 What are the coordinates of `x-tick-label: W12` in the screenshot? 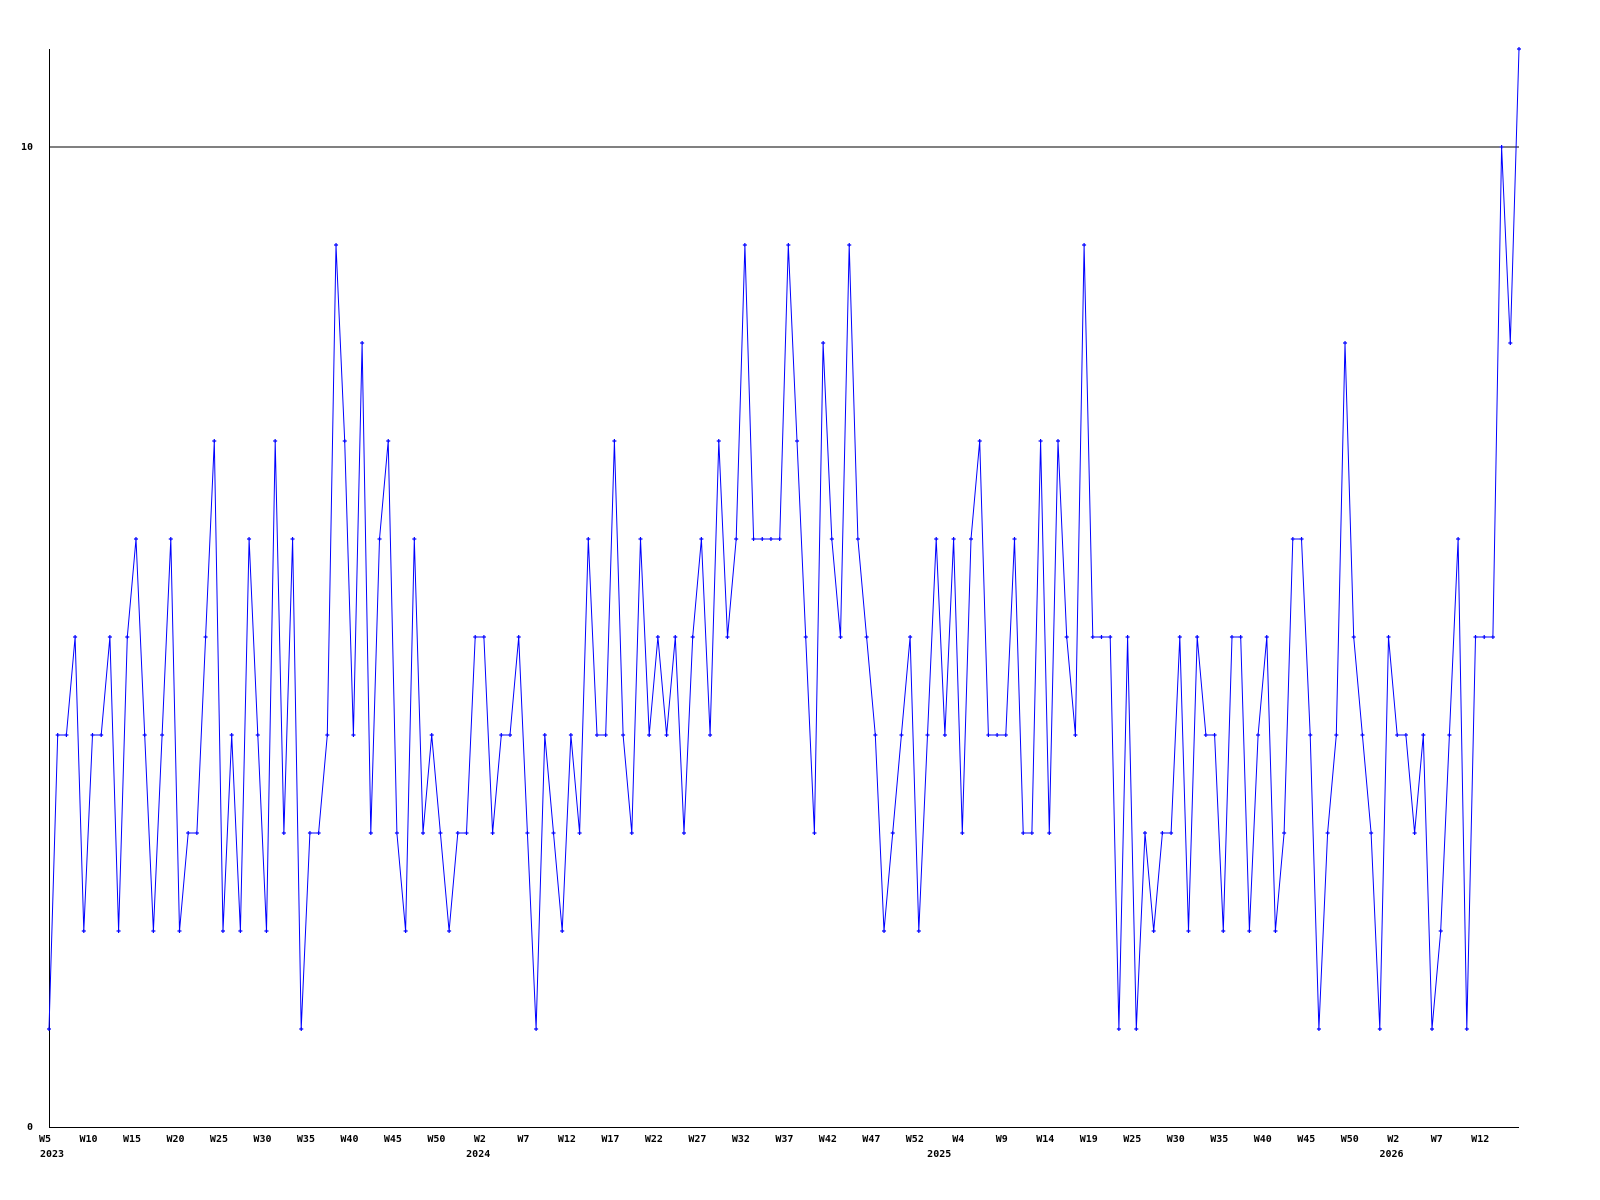 It's located at (1480, 1139).